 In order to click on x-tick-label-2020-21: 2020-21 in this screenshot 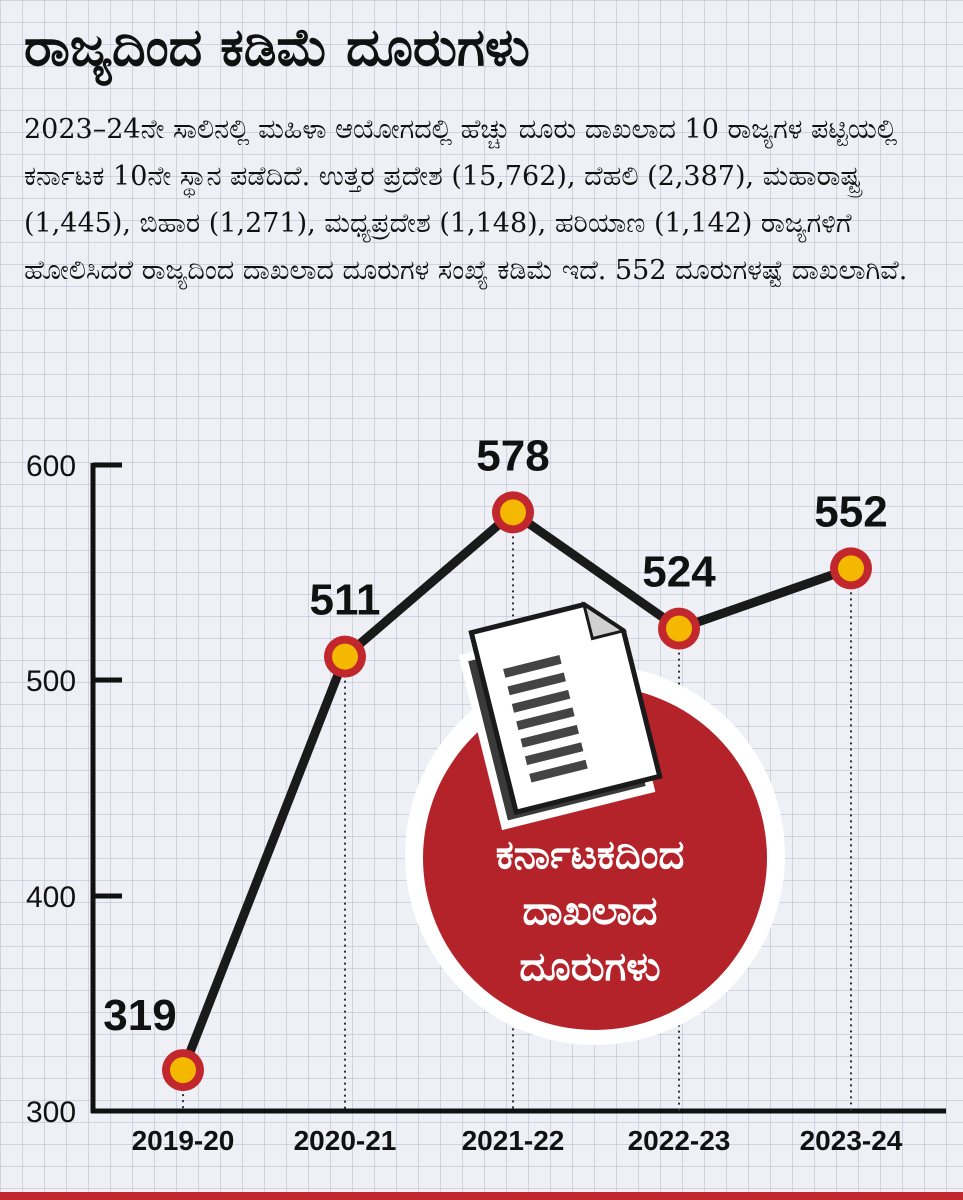, I will do `click(345, 1140)`.